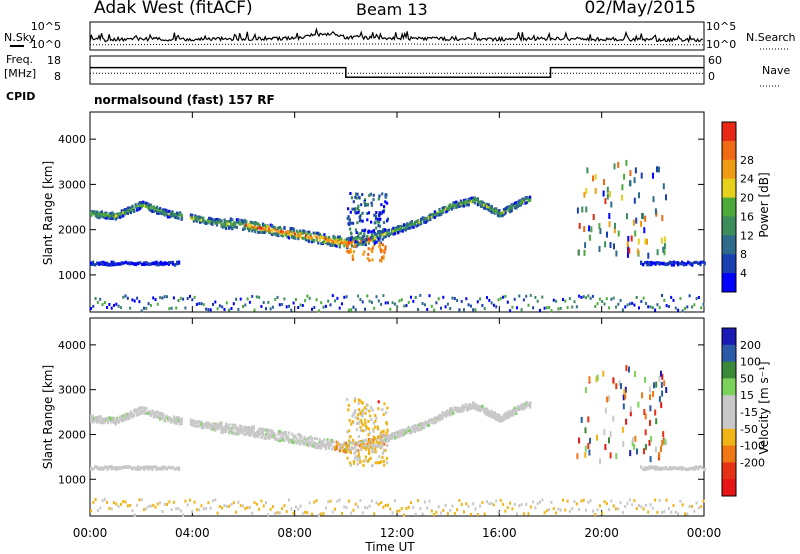 The width and height of the screenshot is (800, 554). Describe the element at coordinates (640, 9) in the screenshot. I see `date-title: 02/May/2015` at that location.